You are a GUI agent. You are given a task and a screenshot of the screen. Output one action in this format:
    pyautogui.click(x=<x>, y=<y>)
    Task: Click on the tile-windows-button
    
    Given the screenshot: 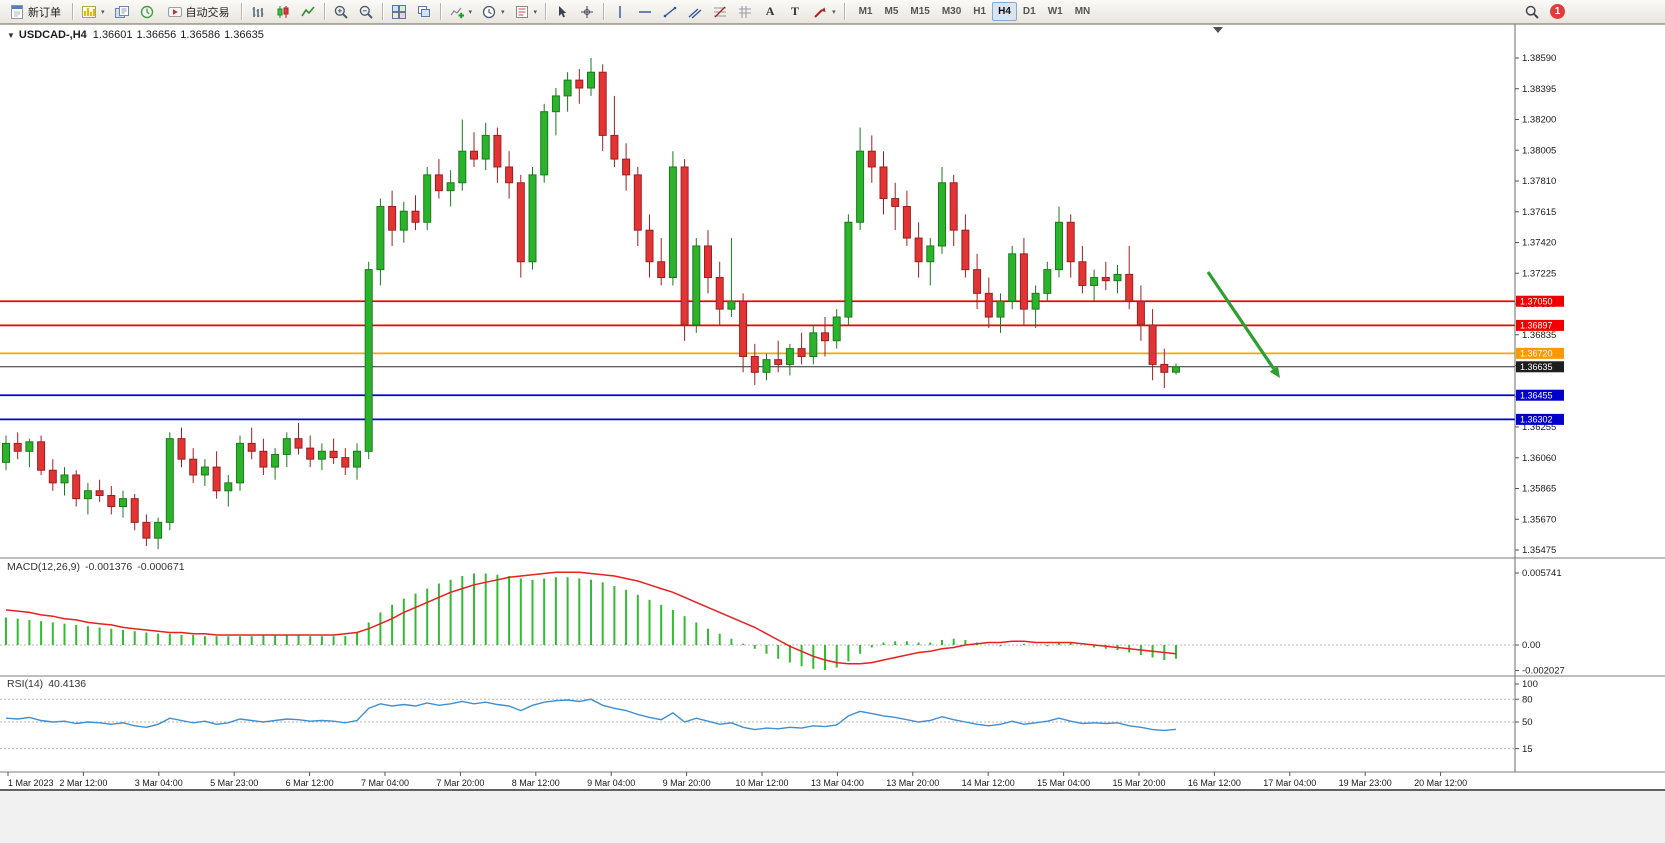 What is the action you would take?
    pyautogui.click(x=399, y=11)
    